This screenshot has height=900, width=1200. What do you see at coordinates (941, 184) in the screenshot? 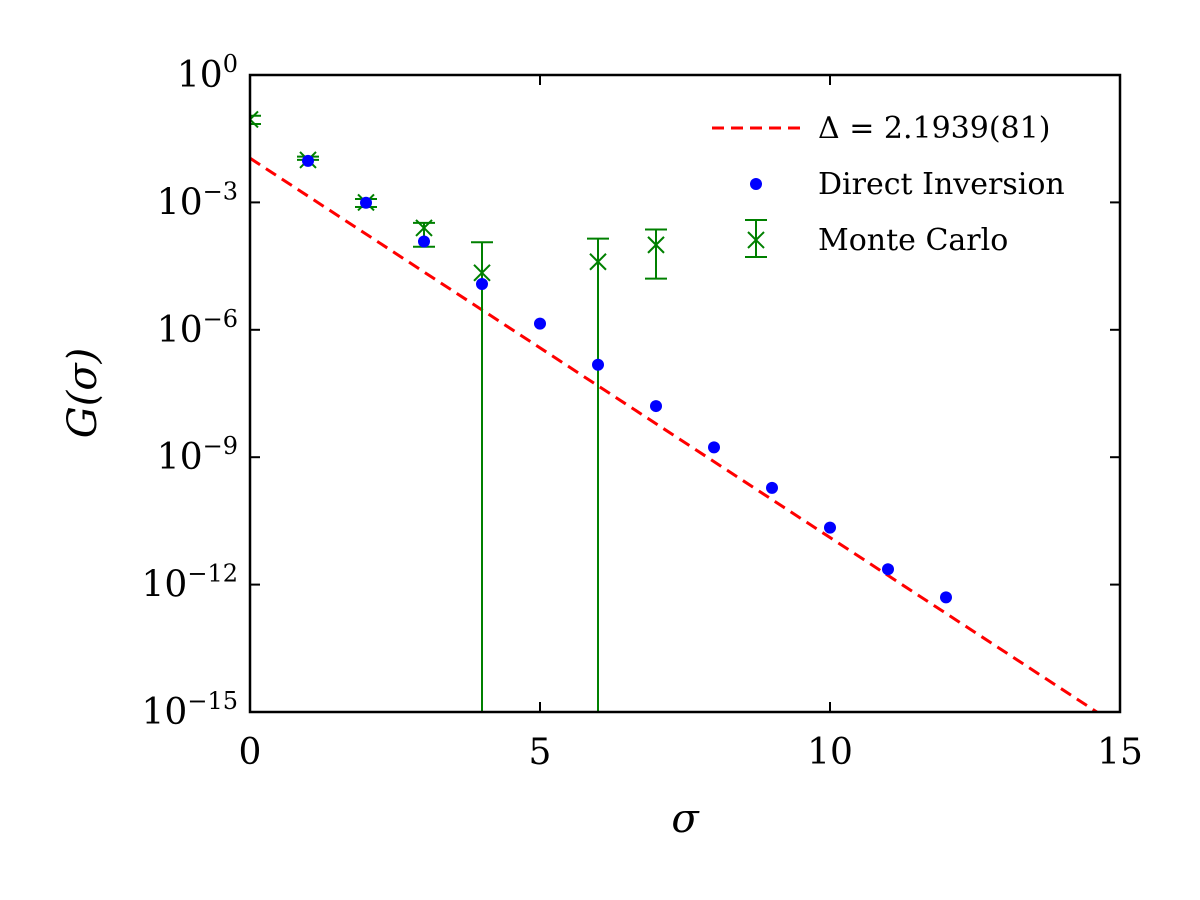
I see `legend-direct-label: Direct Inversion` at bounding box center [941, 184].